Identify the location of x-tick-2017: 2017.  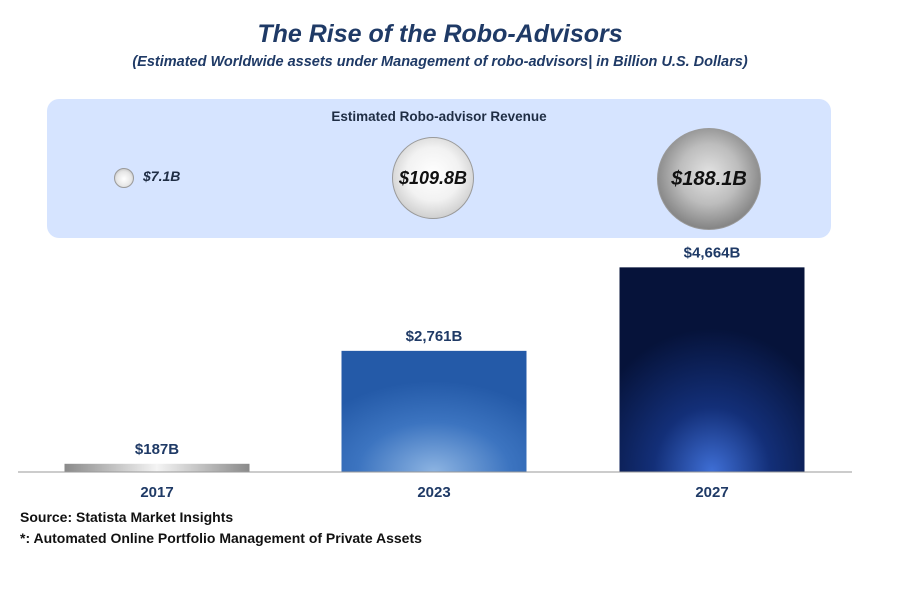
(156, 492).